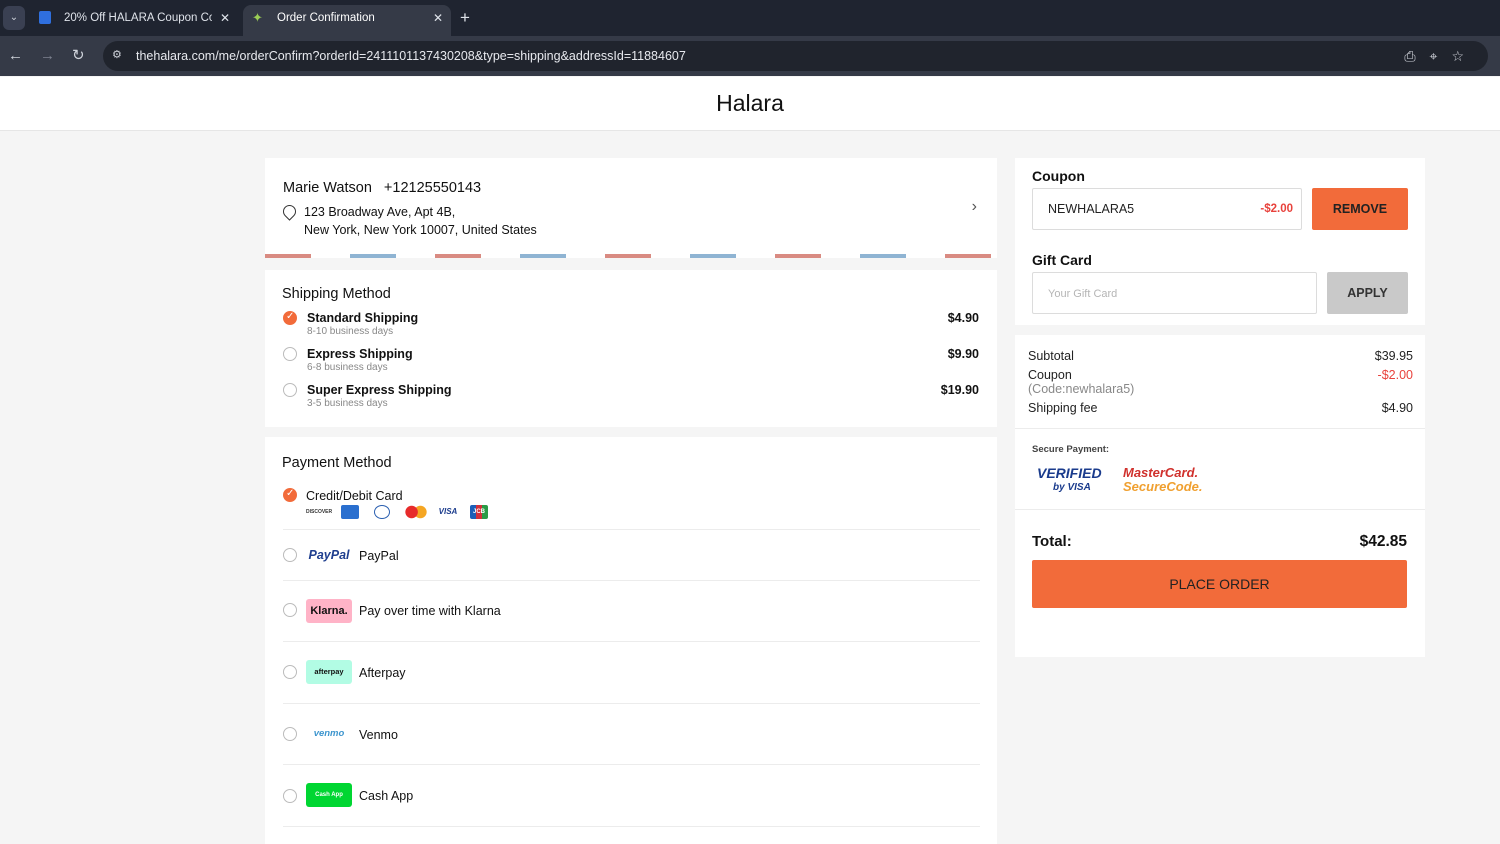  Describe the element at coordinates (1178, 294) in the screenshot. I see `gift-card-input` at that location.